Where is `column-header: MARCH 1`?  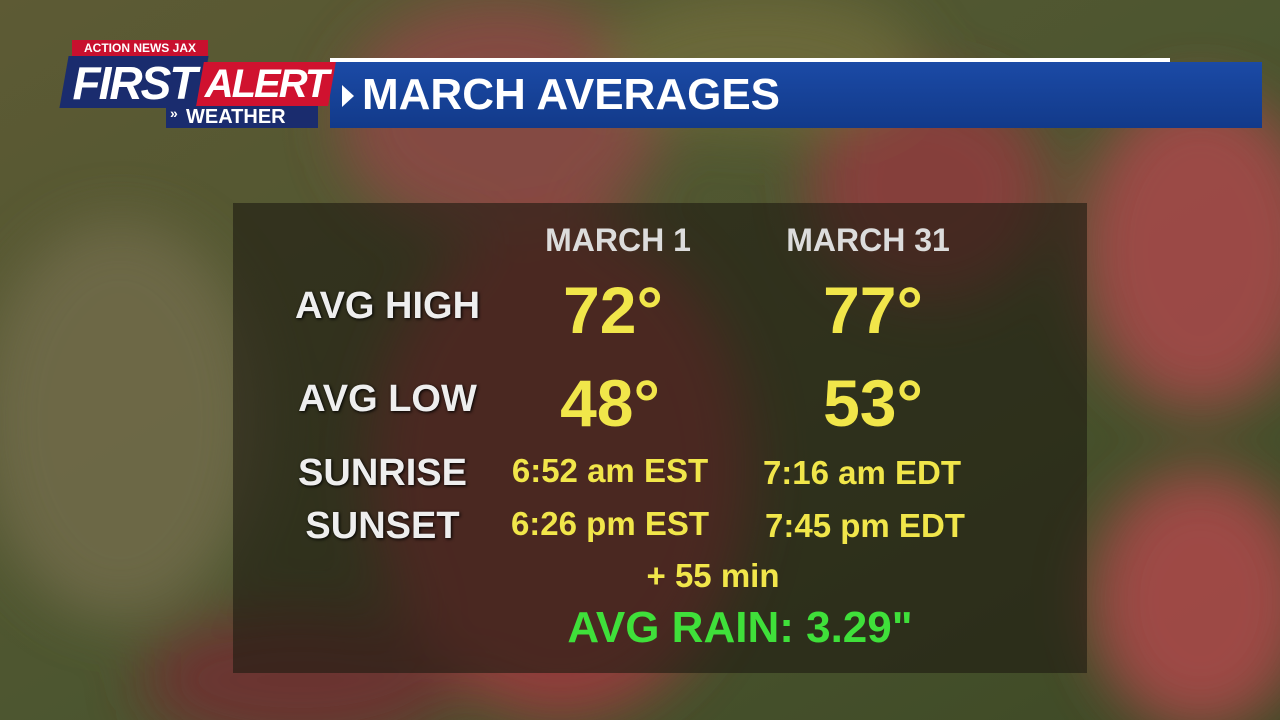 column-header: MARCH 1 is located at coordinates (618, 240).